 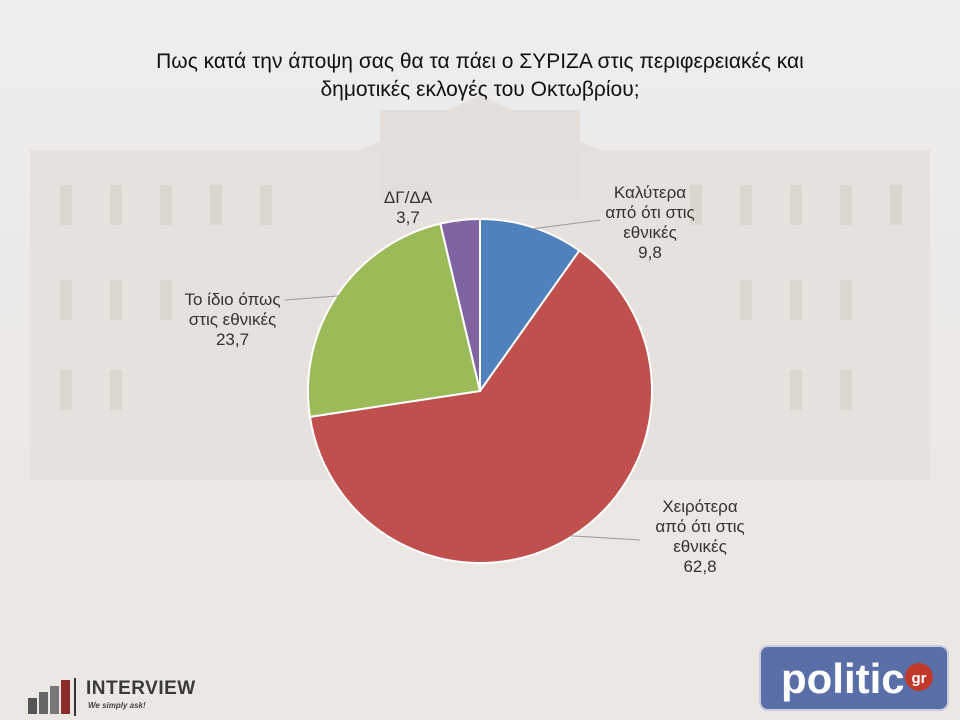 What do you see at coordinates (312, 298) in the screenshot?
I see `leader-line-same` at bounding box center [312, 298].